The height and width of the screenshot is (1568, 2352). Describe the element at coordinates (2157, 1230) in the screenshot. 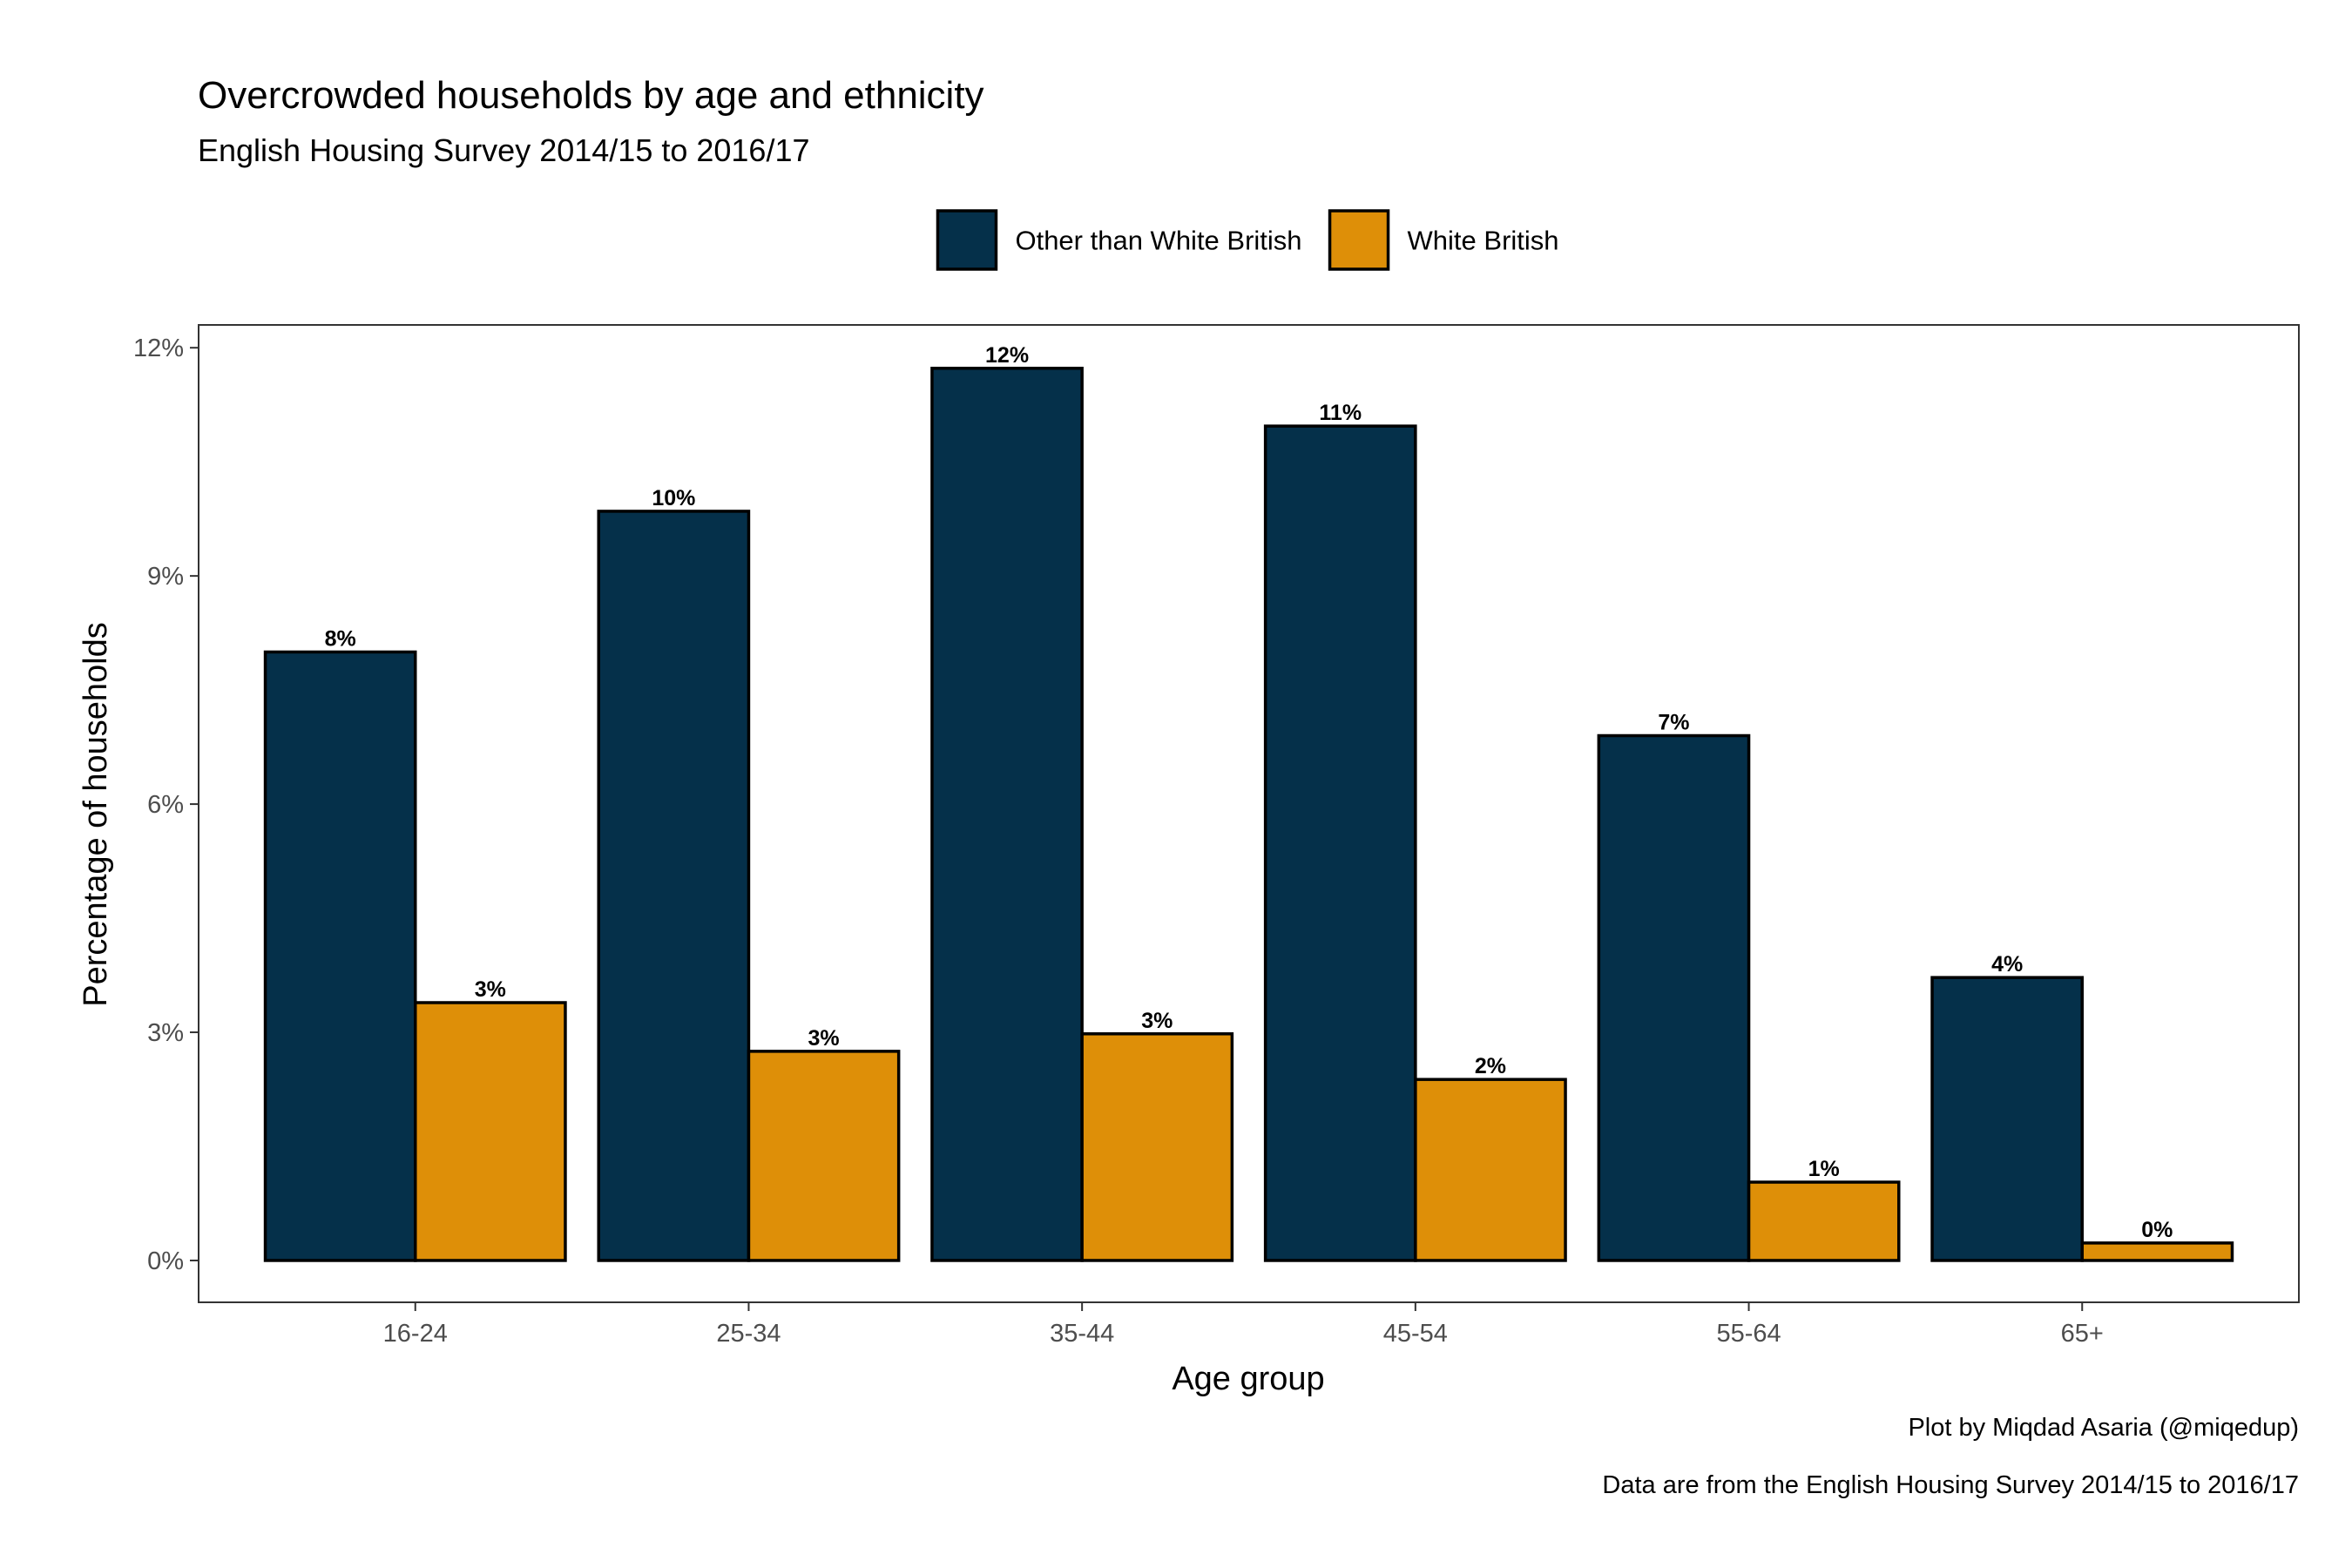

I see `bar-value-label: 0%` at that location.